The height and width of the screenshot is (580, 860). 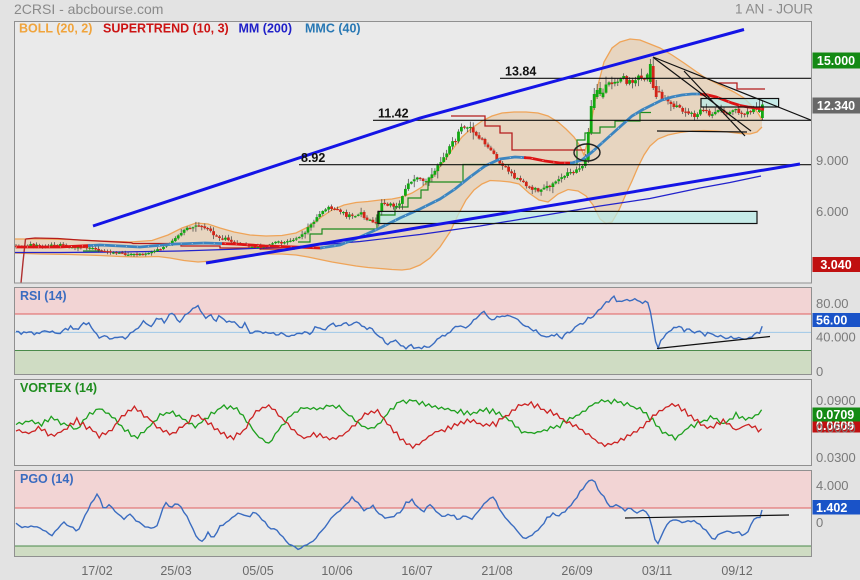 What do you see at coordinates (47, 479) in the screenshot?
I see `svg-text: PGO (14)` at bounding box center [47, 479].